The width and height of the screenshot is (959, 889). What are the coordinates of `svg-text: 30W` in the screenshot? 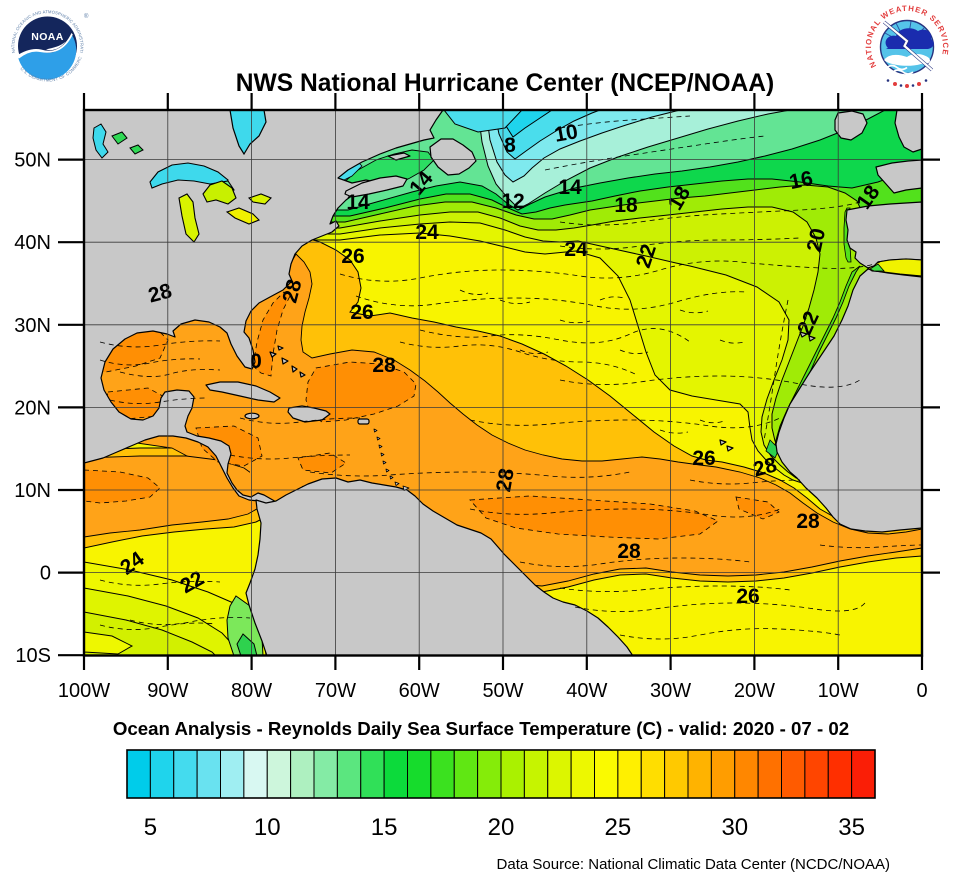 It's located at (670, 691).